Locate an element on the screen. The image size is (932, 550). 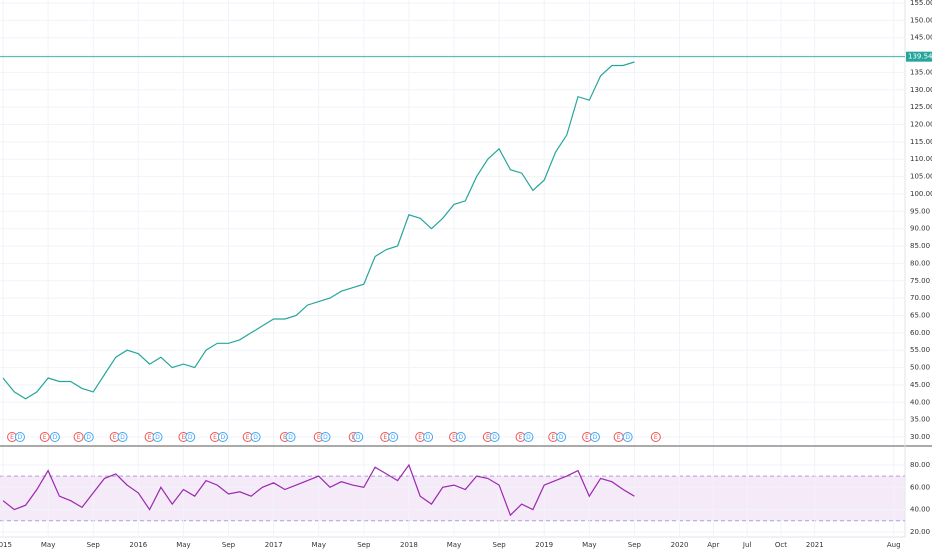
y-tick-label: 150.00 is located at coordinates (921, 20).